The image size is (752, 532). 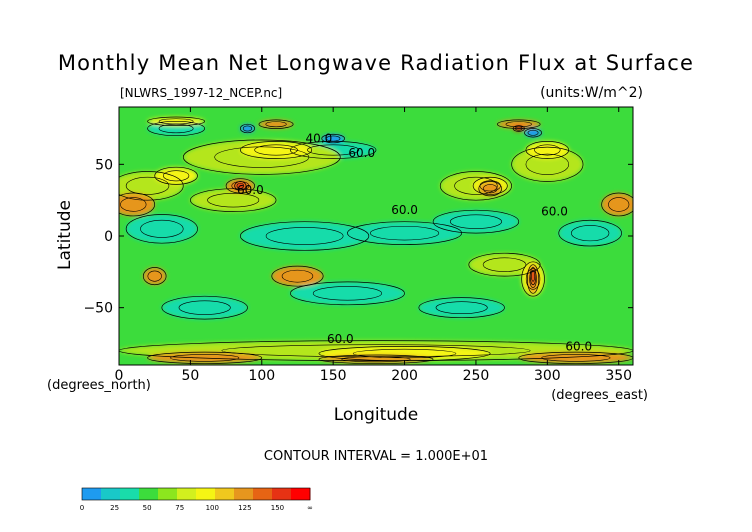 What do you see at coordinates (179, 508) in the screenshot?
I see `colorbar-tick-label: 75` at bounding box center [179, 508].